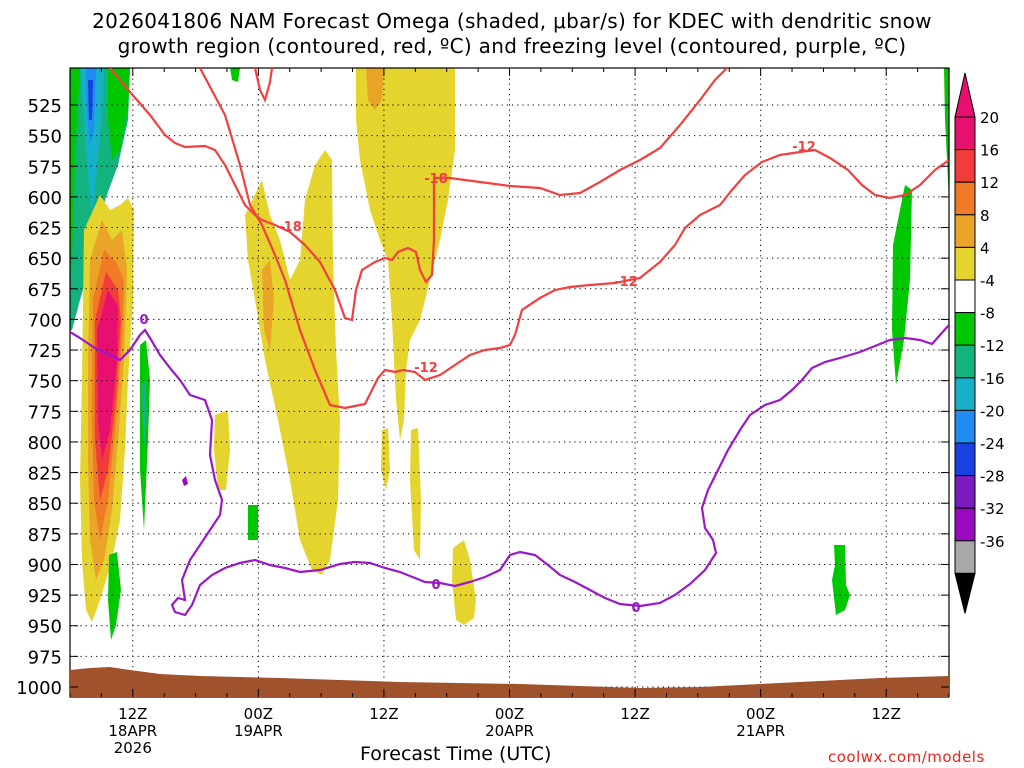  What do you see at coordinates (45, 106) in the screenshot?
I see `y-tick-label: 525` at bounding box center [45, 106].